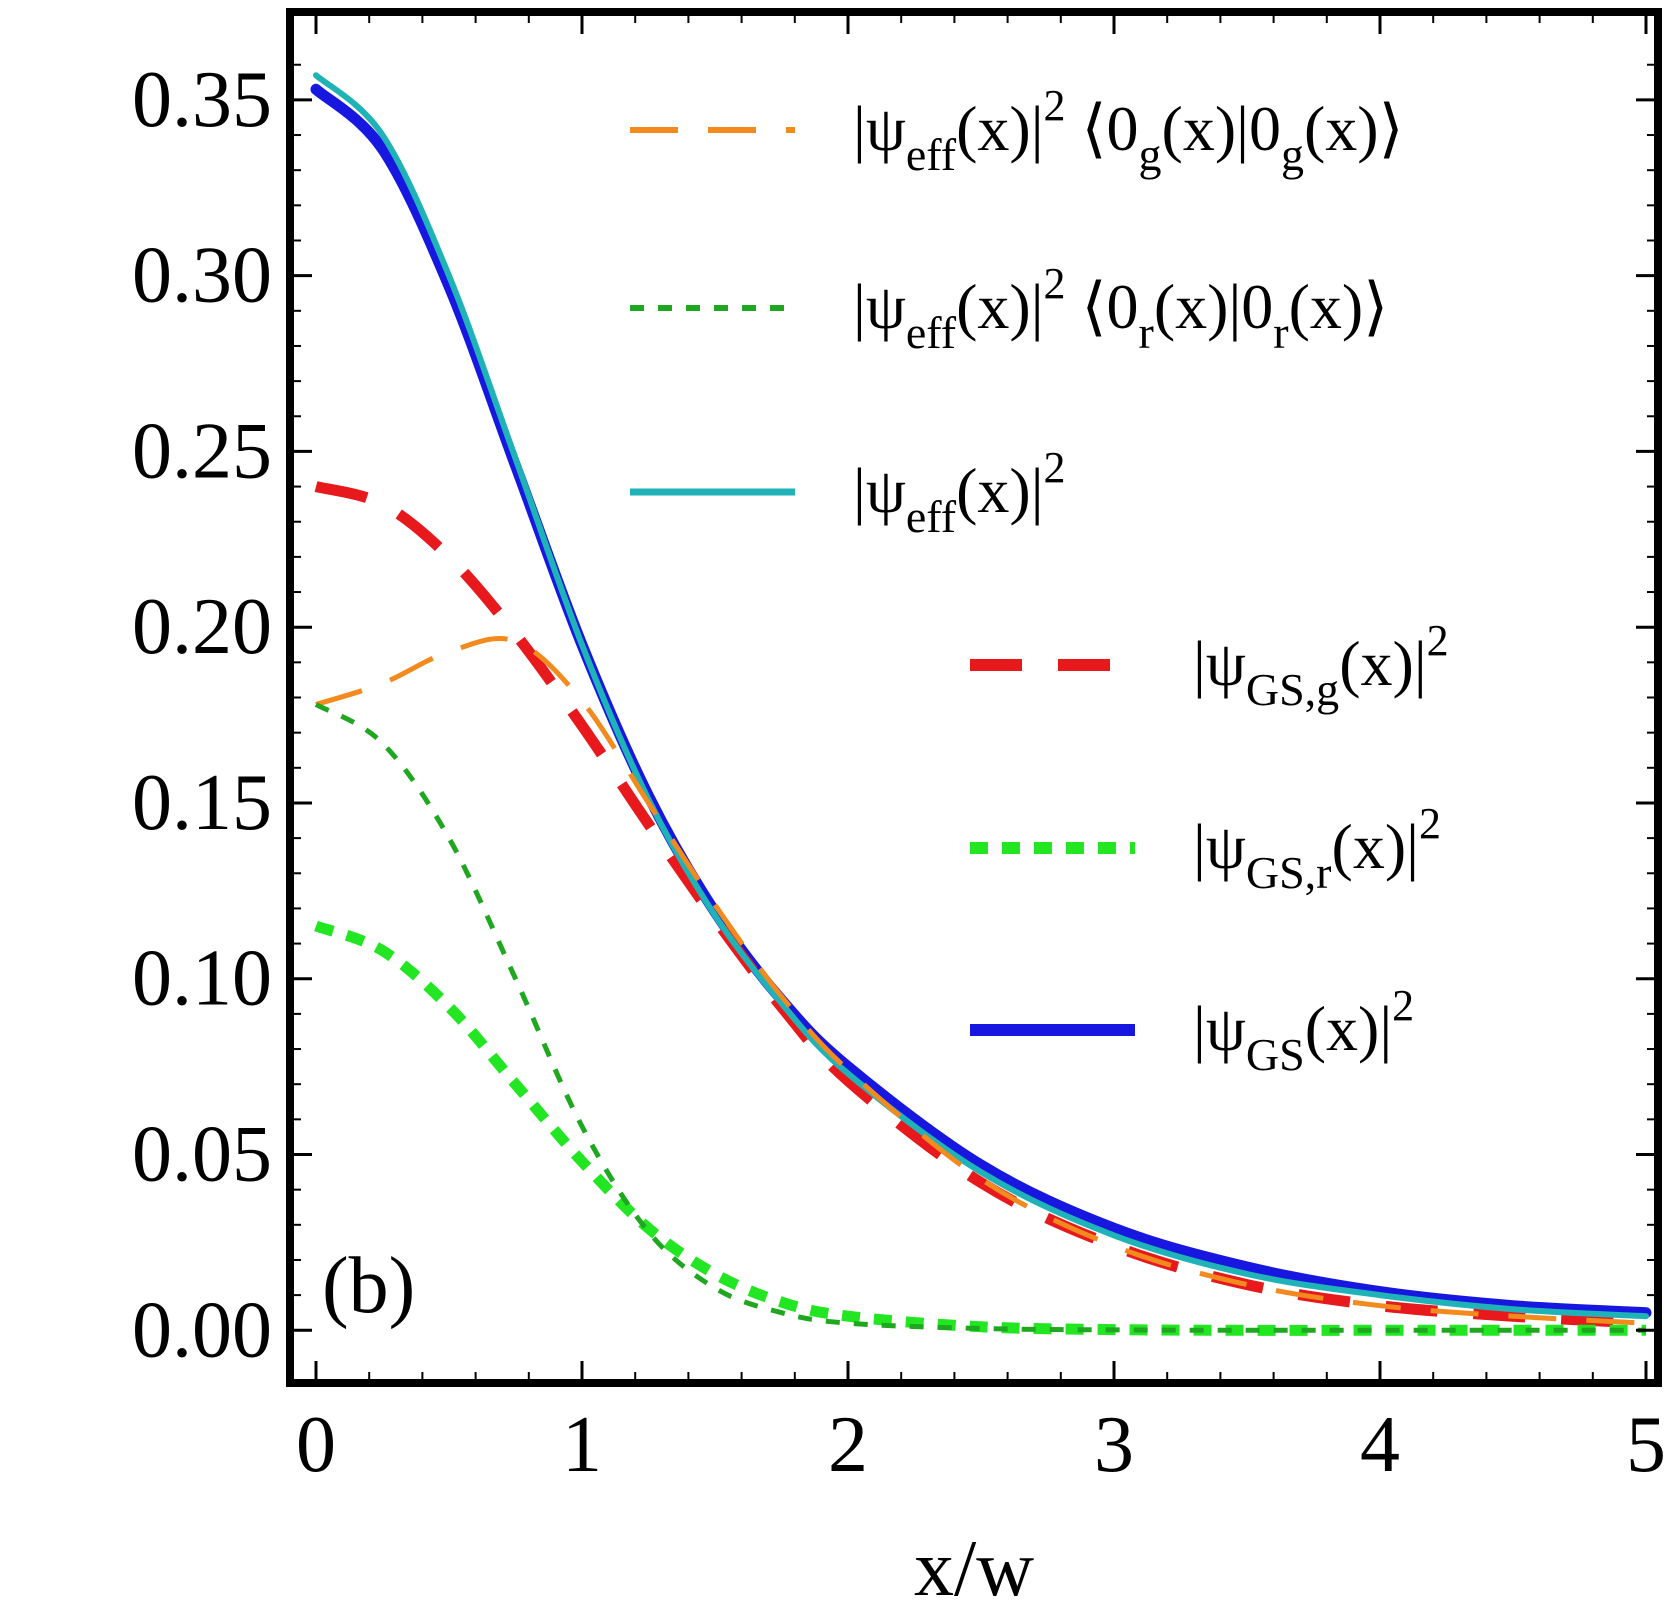  I want to click on legend-label: |ψeff(x)|2, so click(959, 492).